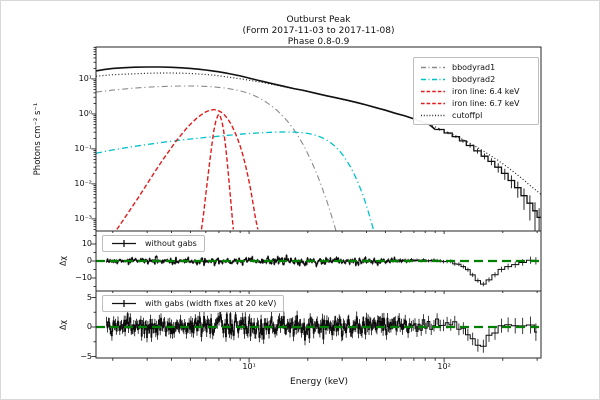  I want to click on title-line-3: Phase 0.8-0.9, so click(318, 42).